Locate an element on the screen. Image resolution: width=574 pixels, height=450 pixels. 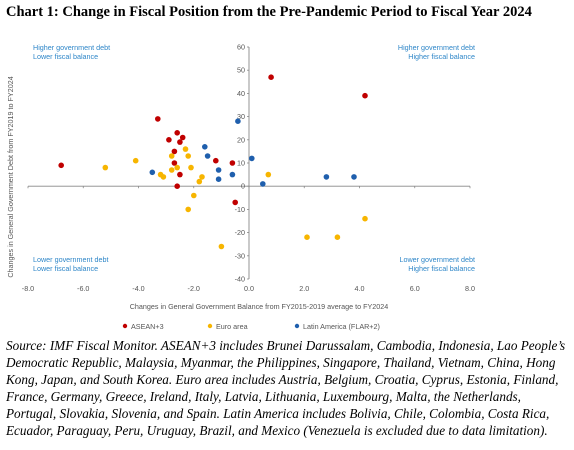
legend-marker-asean is located at coordinates (125, 326).